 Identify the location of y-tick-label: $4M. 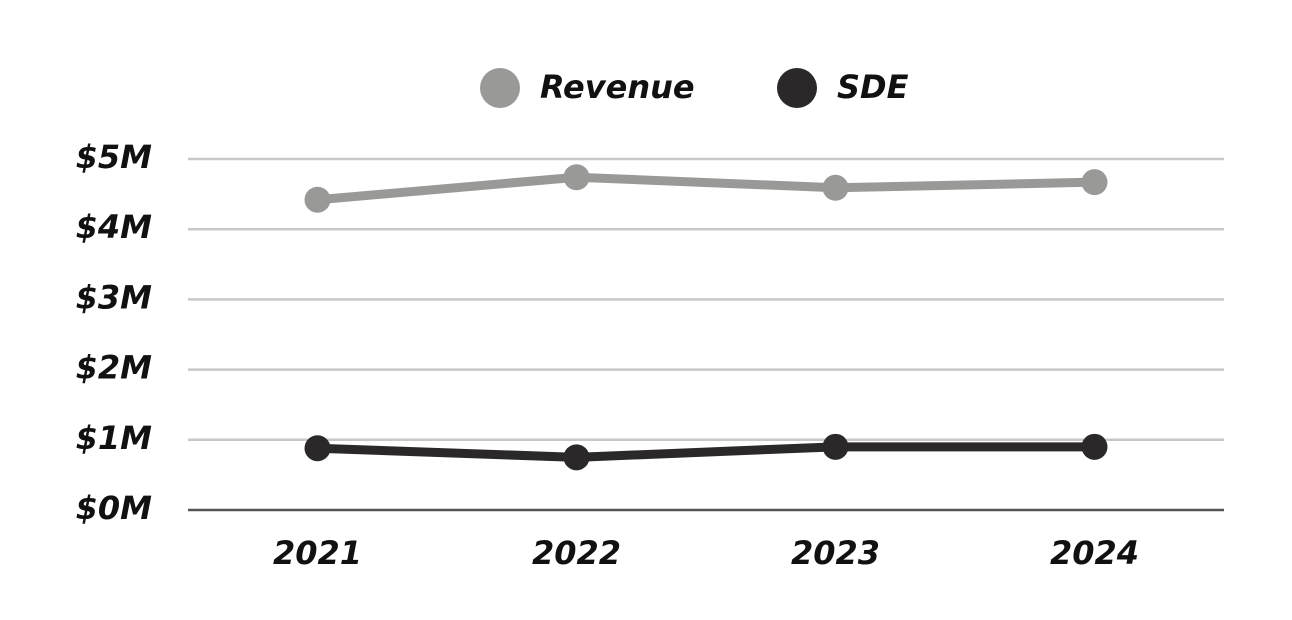
(114, 227).